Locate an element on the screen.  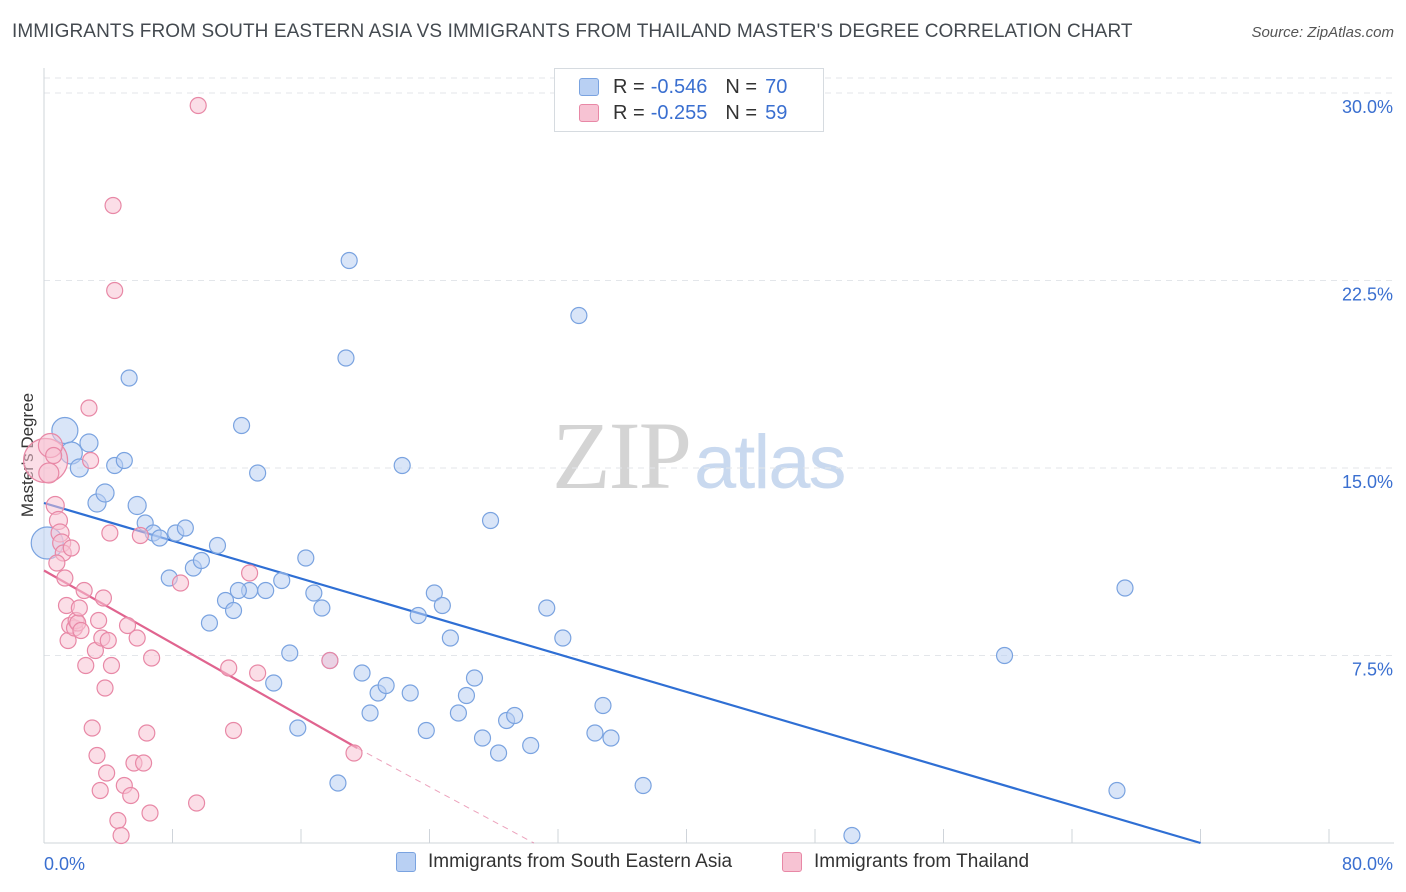
watermark: ZIPatlas is located at coordinates (699, 455).